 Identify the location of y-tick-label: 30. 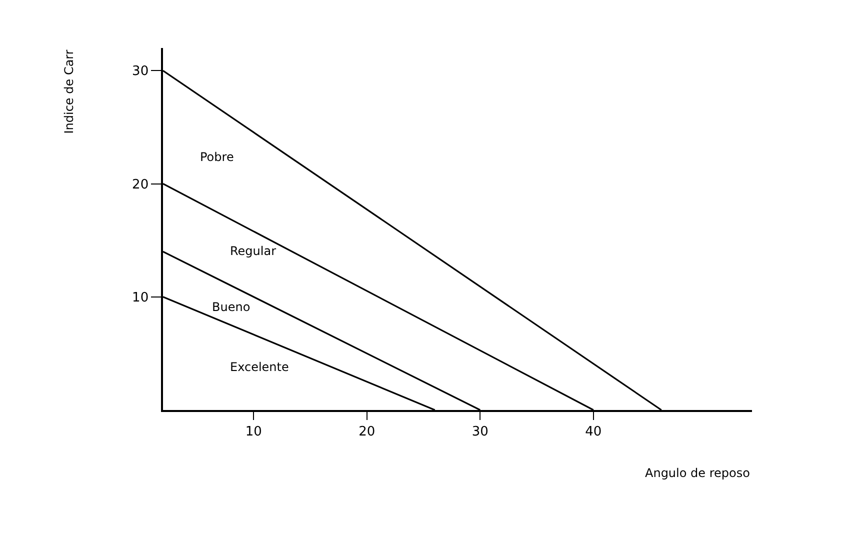
(140, 72).